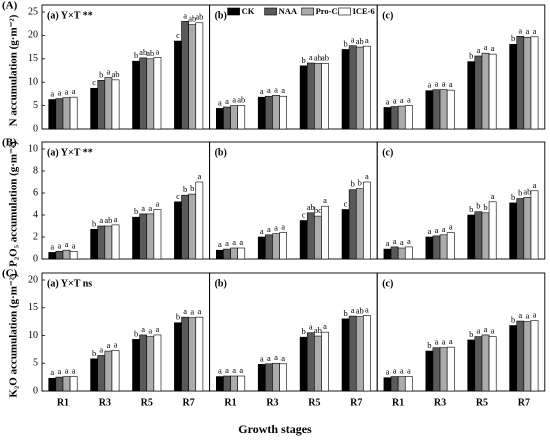  What do you see at coordinates (230, 402) in the screenshot?
I see `x-tick-label: R1` at bounding box center [230, 402].